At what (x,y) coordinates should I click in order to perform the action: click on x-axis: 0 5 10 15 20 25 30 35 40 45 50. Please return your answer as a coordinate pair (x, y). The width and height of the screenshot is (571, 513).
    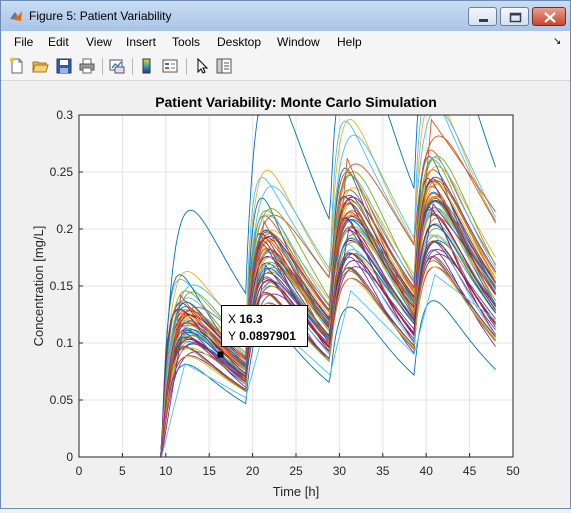
    Looking at the image, I should click on (298, 465).